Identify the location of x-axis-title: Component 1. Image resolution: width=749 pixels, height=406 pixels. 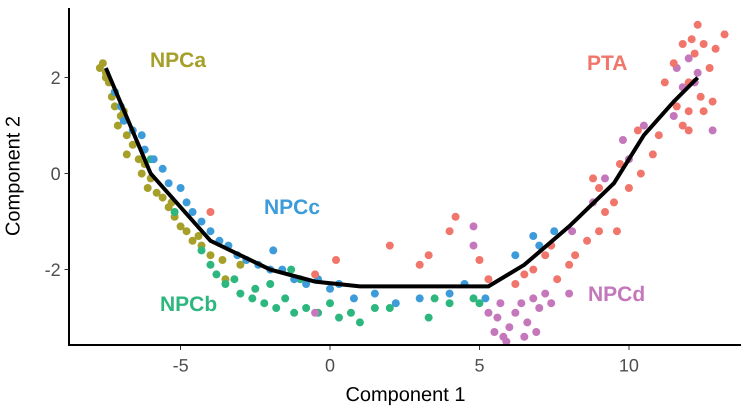
(405, 395).